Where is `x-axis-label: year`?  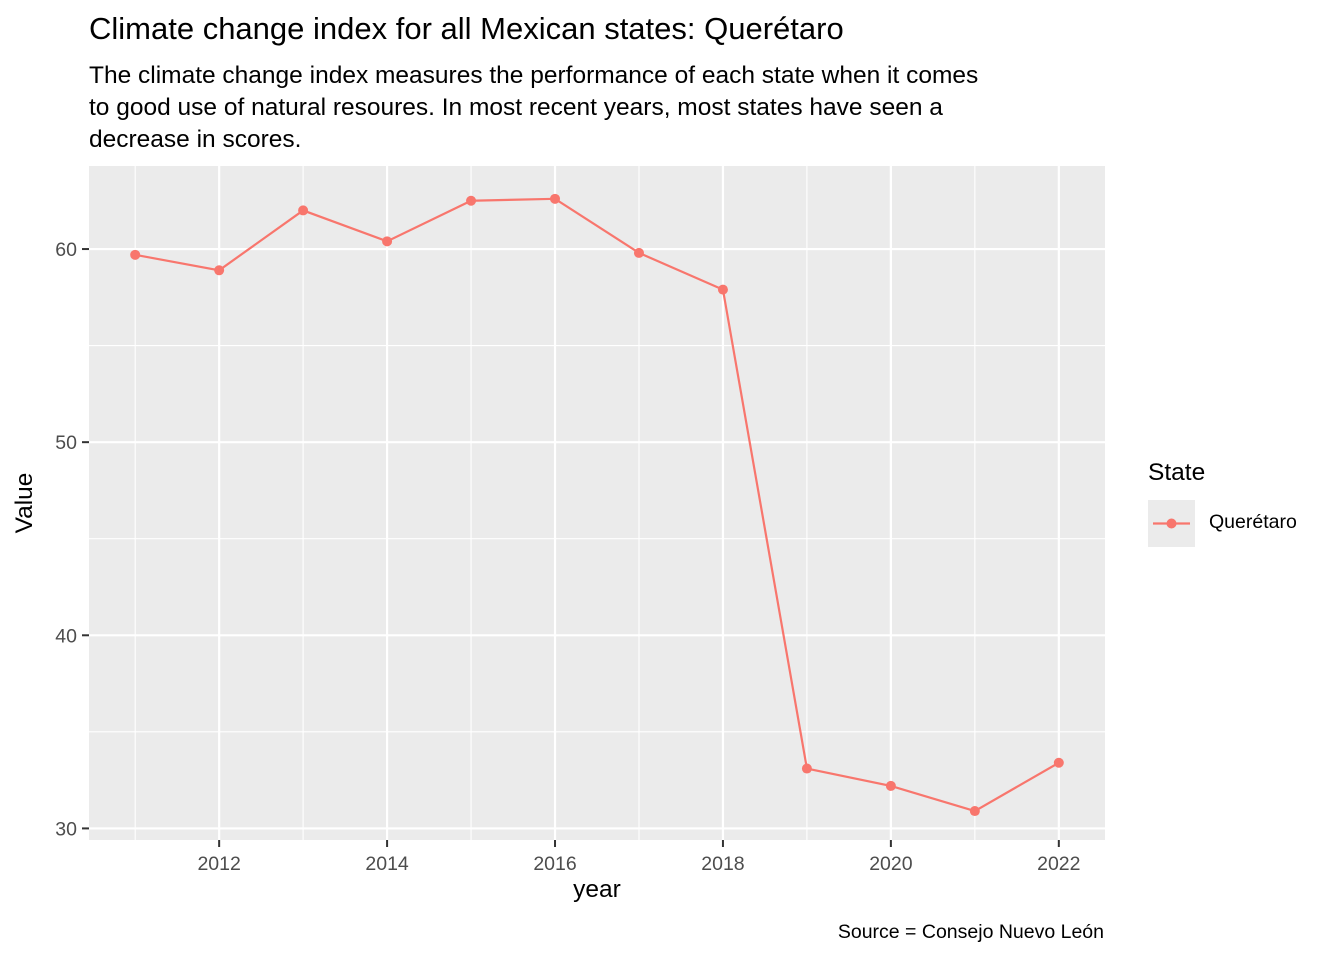 x-axis-label: year is located at coordinates (597, 889).